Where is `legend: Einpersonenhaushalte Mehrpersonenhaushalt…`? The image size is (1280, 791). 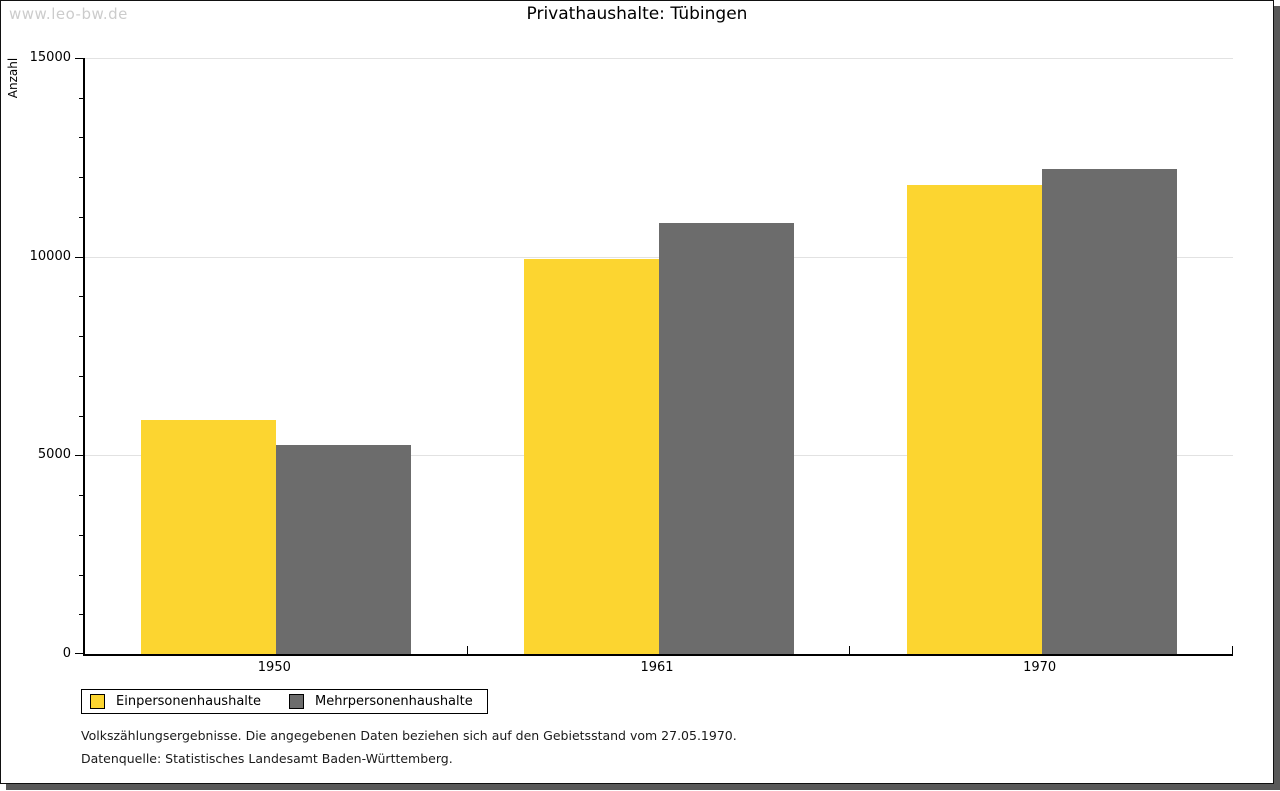
legend: Einpersonenhaushalte Mehrpersonenhaushalt… is located at coordinates (284, 701).